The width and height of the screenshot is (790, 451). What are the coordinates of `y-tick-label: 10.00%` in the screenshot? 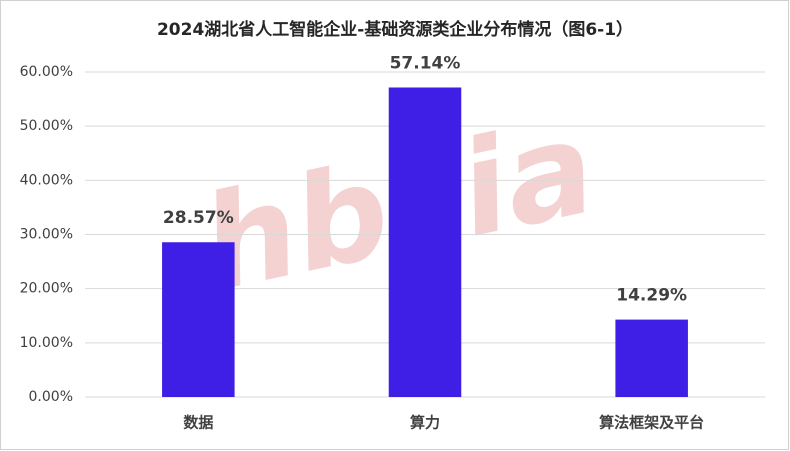 It's located at (46, 343).